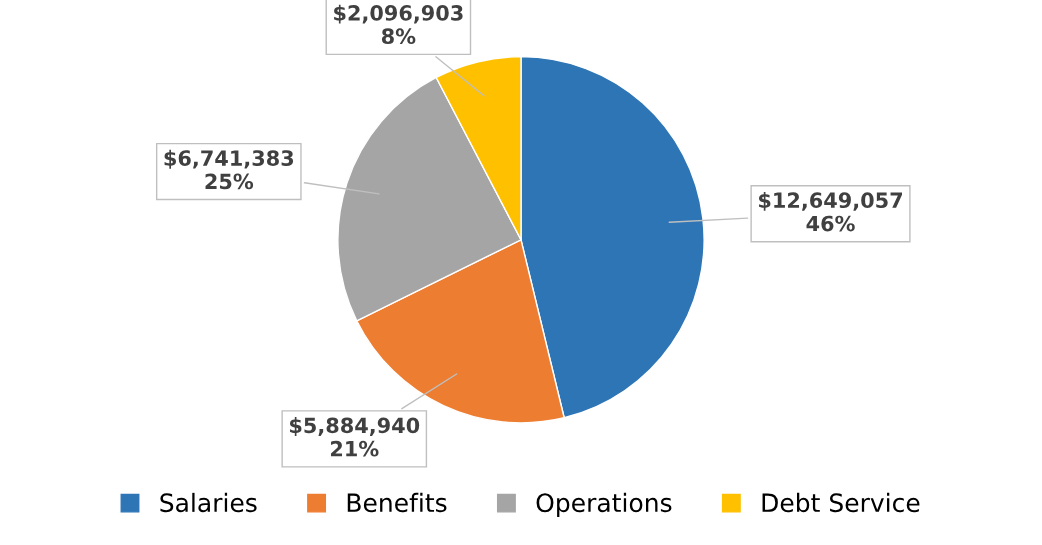 This screenshot has height=545, width=1042. What do you see at coordinates (208, 502) in the screenshot?
I see `legend-label: Salaries` at bounding box center [208, 502].